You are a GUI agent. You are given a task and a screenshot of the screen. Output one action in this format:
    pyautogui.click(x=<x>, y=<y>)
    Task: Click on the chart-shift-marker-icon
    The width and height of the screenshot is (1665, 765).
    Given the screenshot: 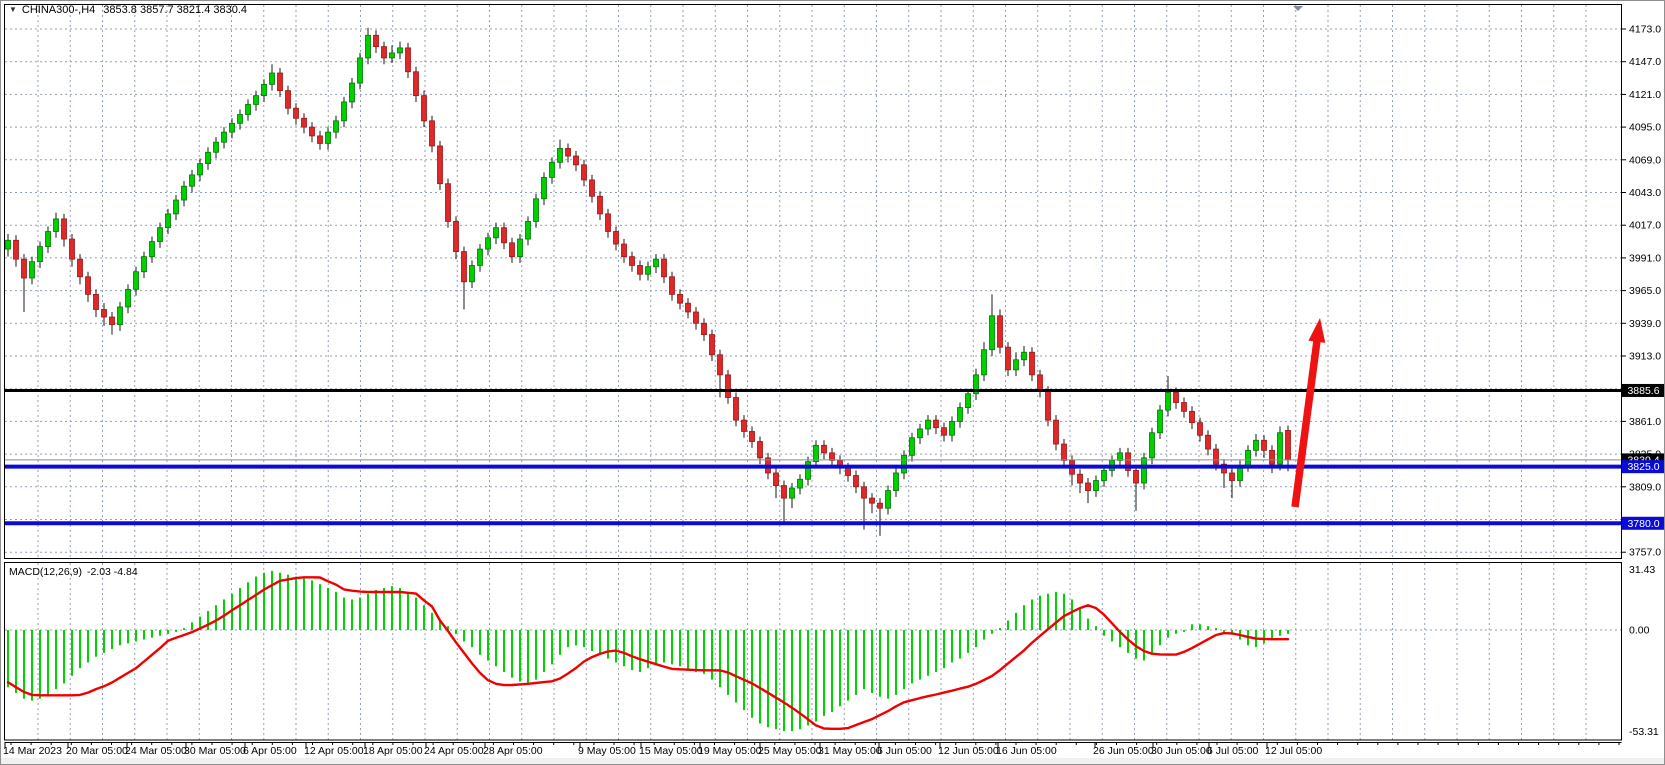 What is the action you would take?
    pyautogui.click(x=1298, y=8)
    